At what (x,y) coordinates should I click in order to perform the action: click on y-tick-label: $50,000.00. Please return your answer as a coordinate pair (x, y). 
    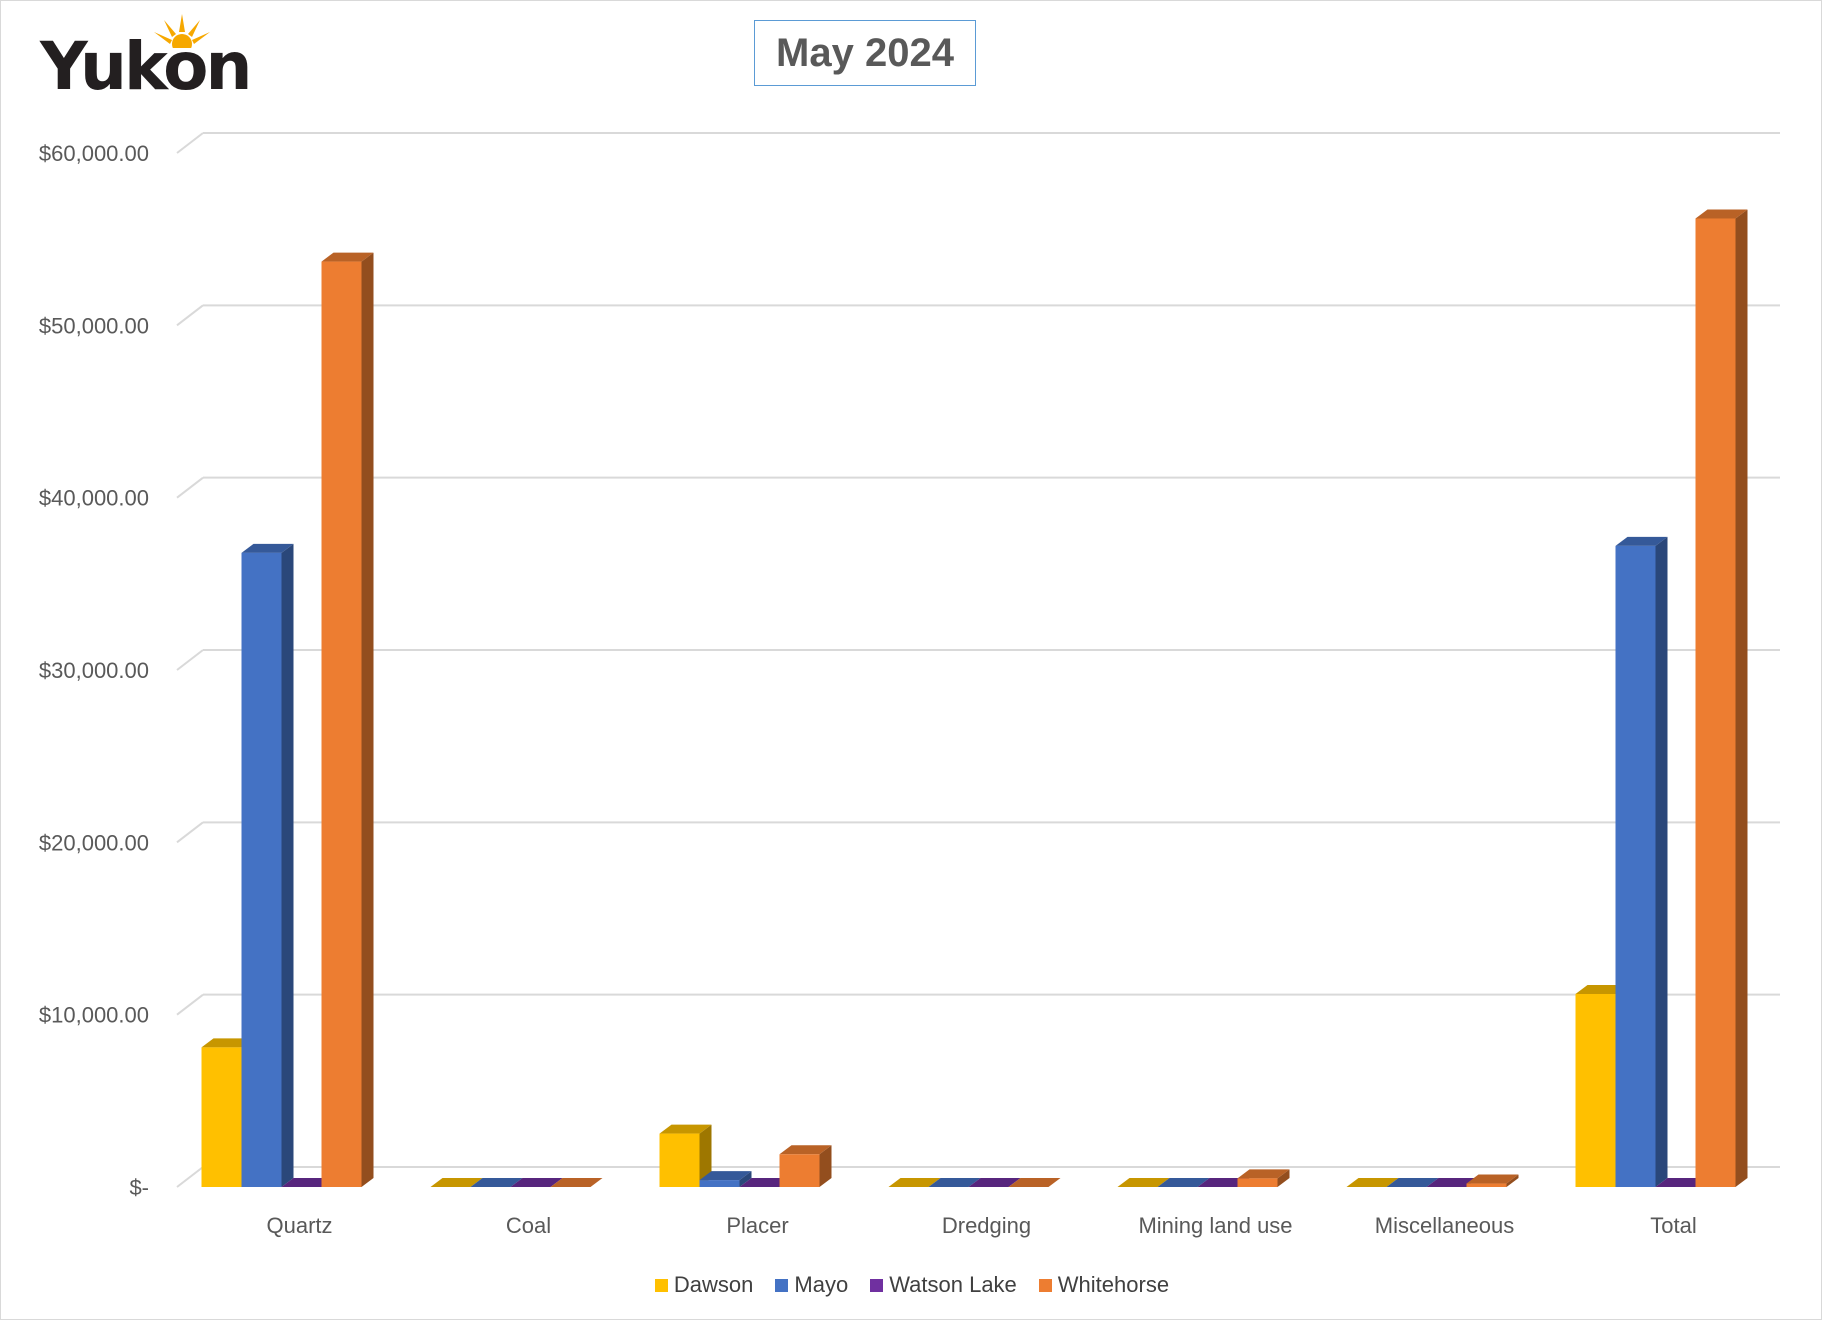
    Looking at the image, I should click on (94, 325).